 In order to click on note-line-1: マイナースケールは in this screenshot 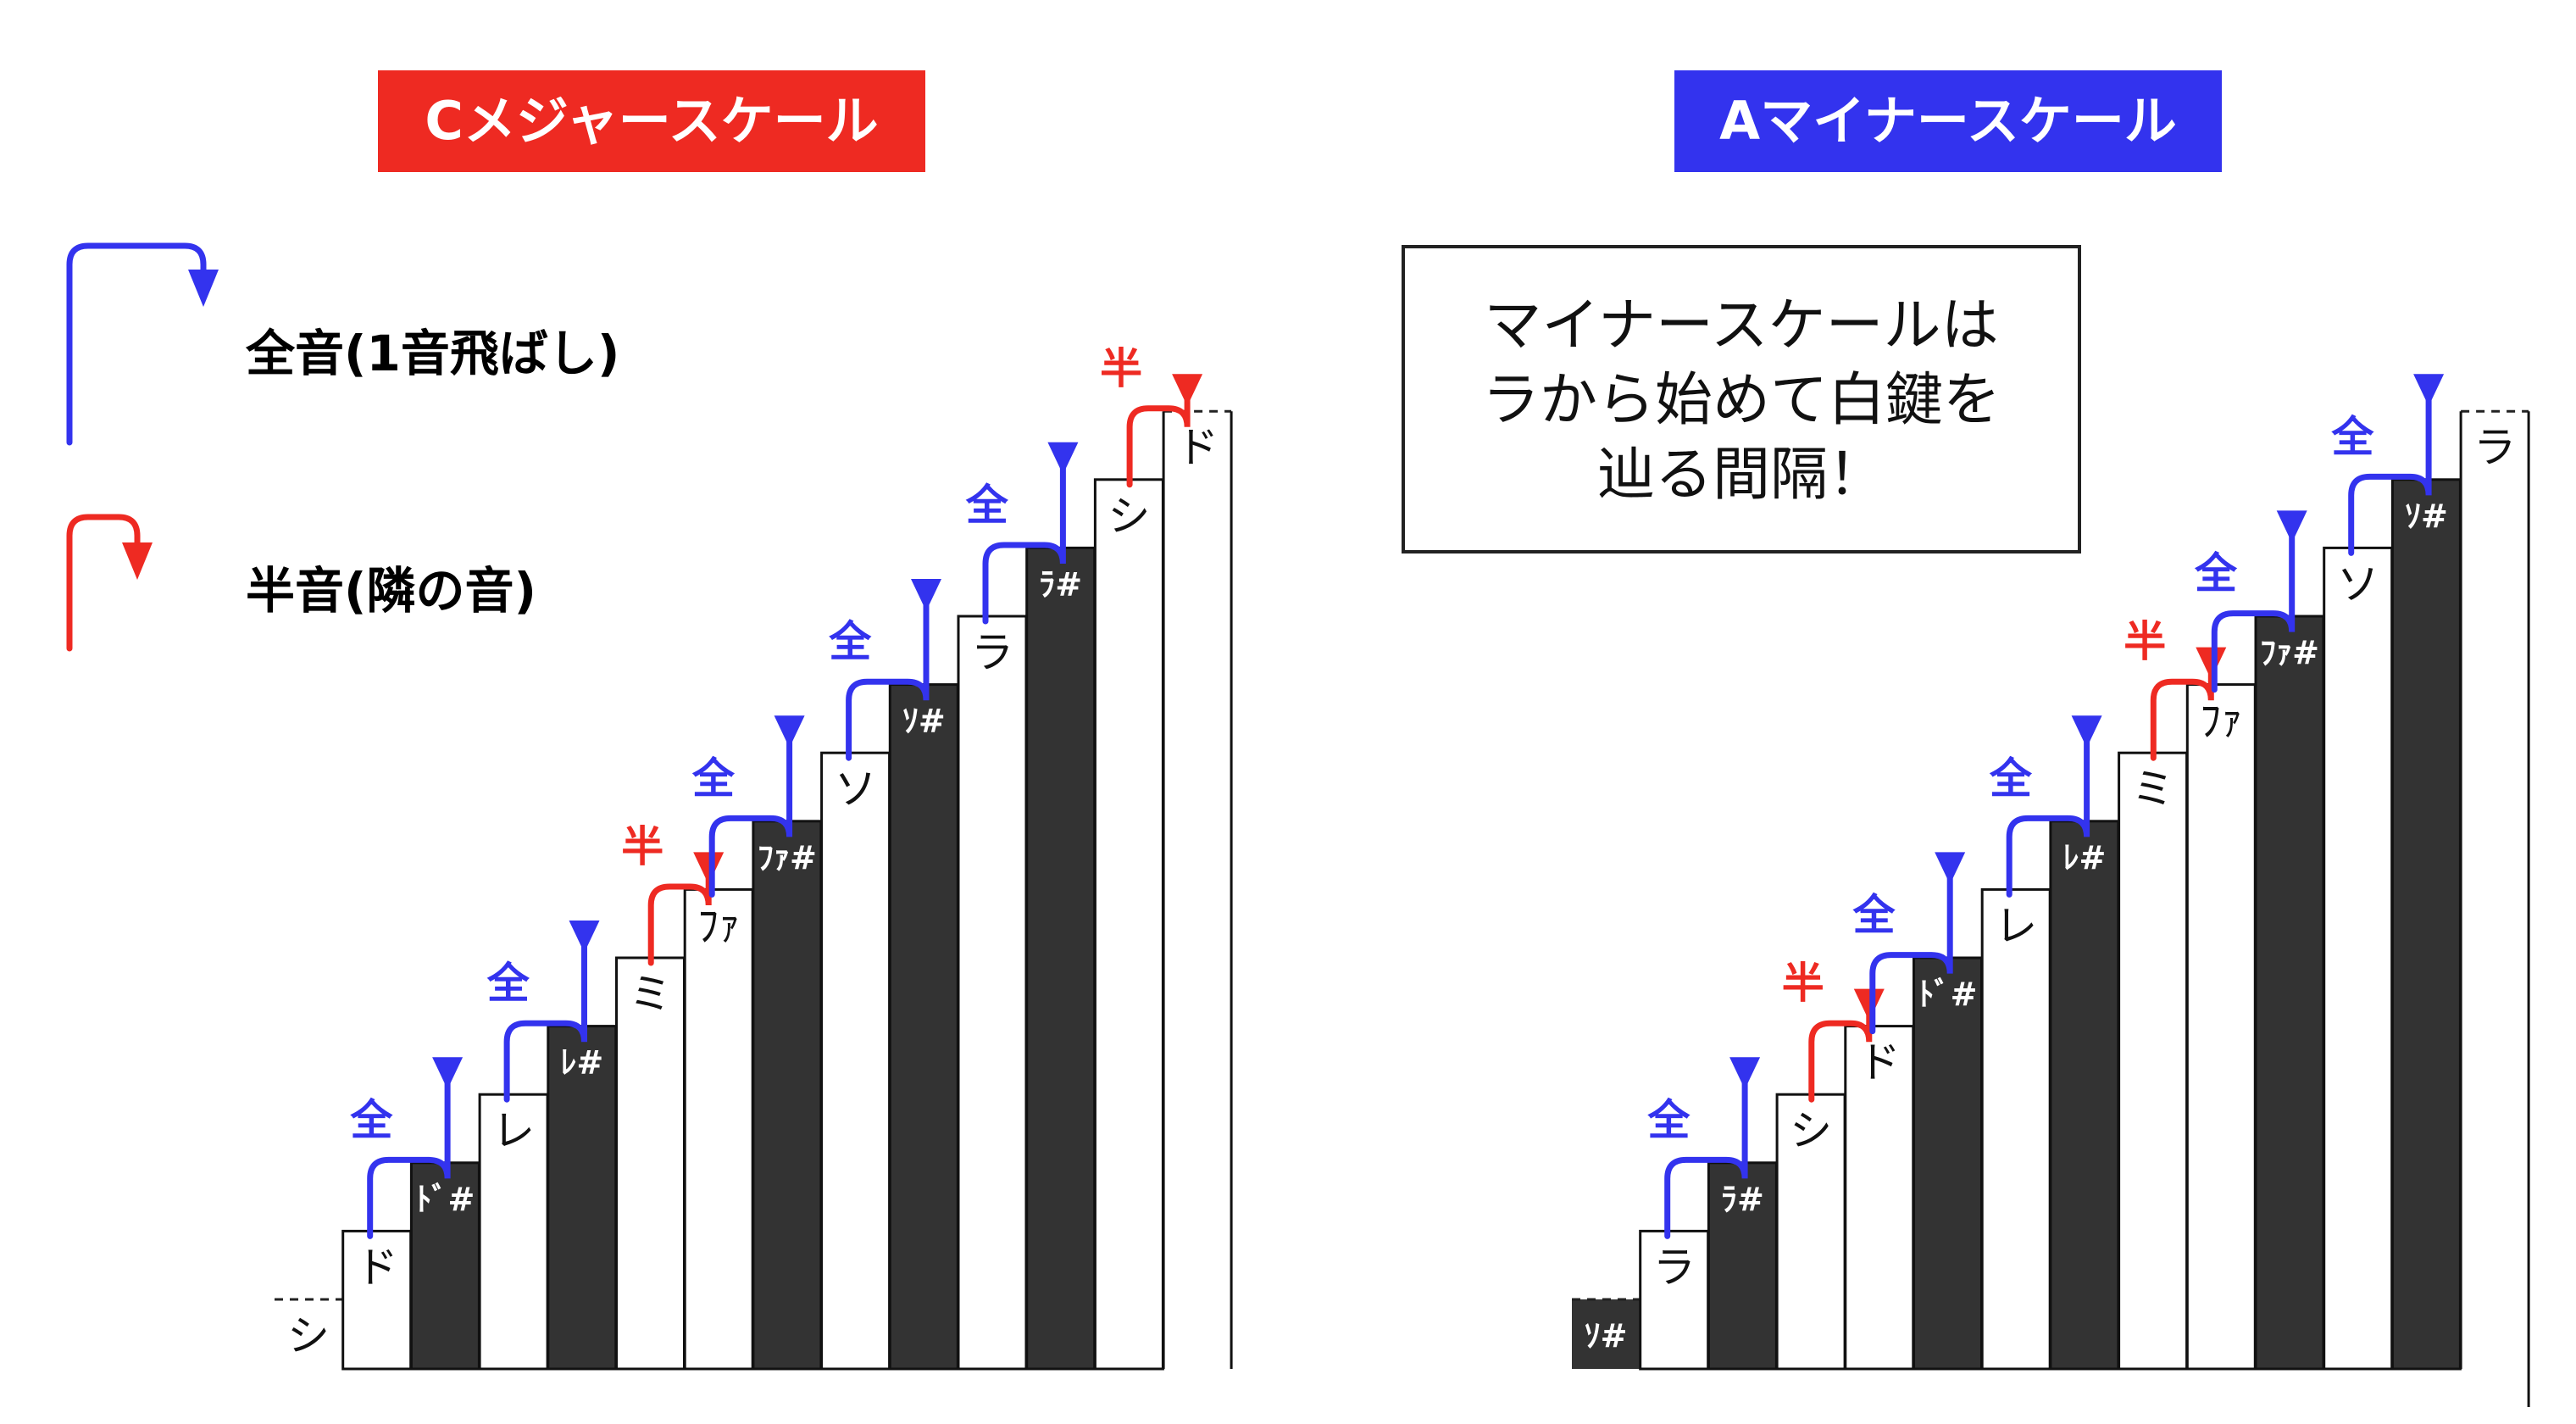, I will do `click(1741, 325)`.